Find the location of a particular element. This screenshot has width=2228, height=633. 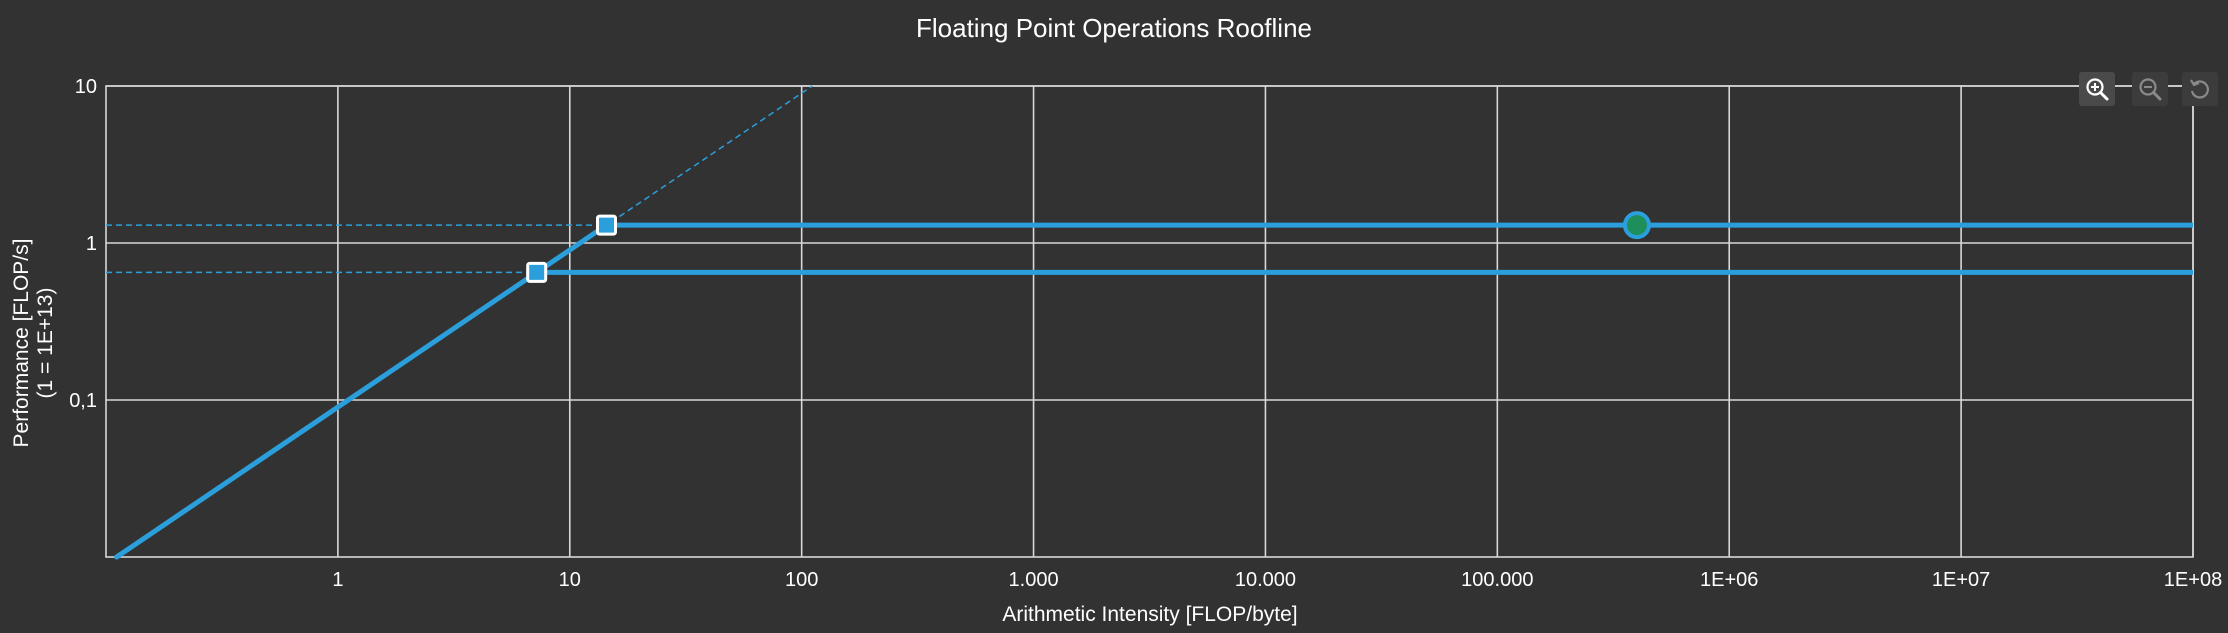

reset-zoom-icon is located at coordinates (2199, 89).